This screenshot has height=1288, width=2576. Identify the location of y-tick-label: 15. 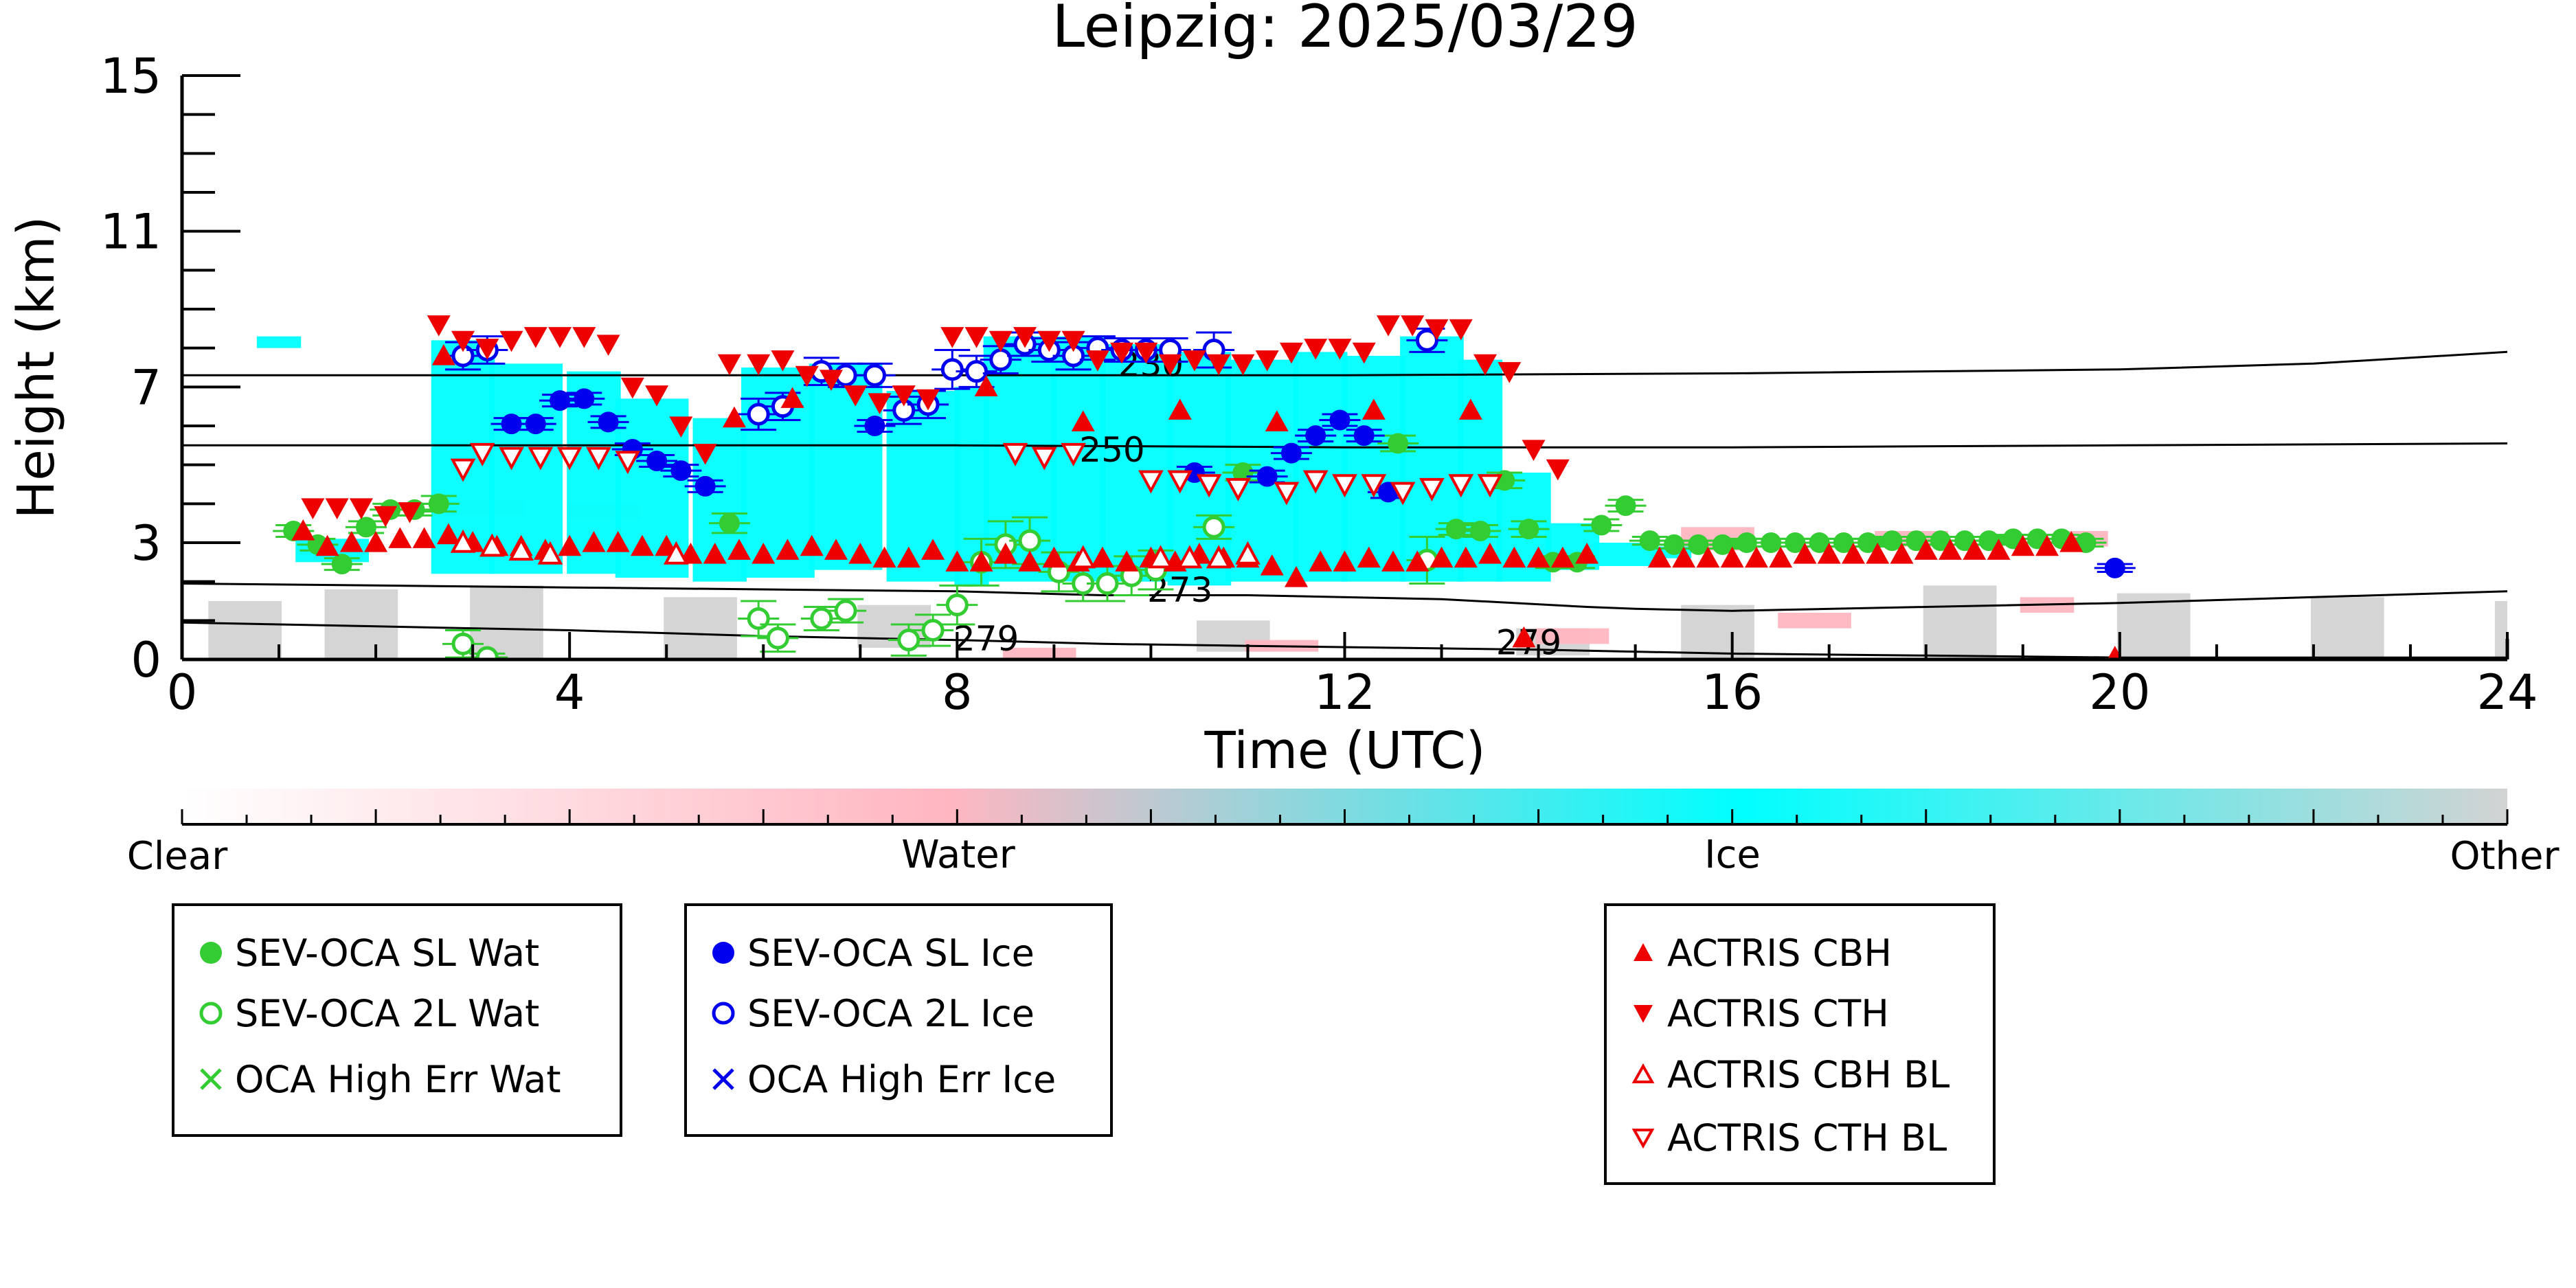
(130, 76).